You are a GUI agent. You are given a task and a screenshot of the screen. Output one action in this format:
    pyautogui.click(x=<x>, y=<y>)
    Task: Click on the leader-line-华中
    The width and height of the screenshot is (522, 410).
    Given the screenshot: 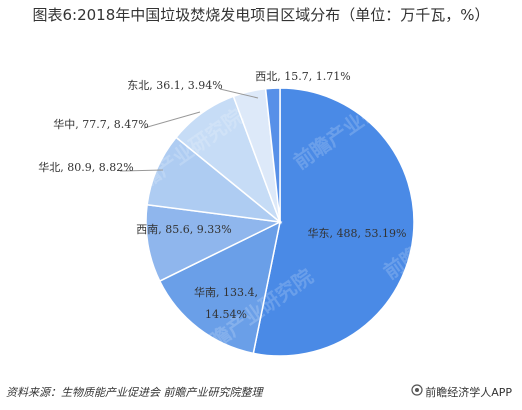 What is the action you would take?
    pyautogui.click(x=172, y=120)
    